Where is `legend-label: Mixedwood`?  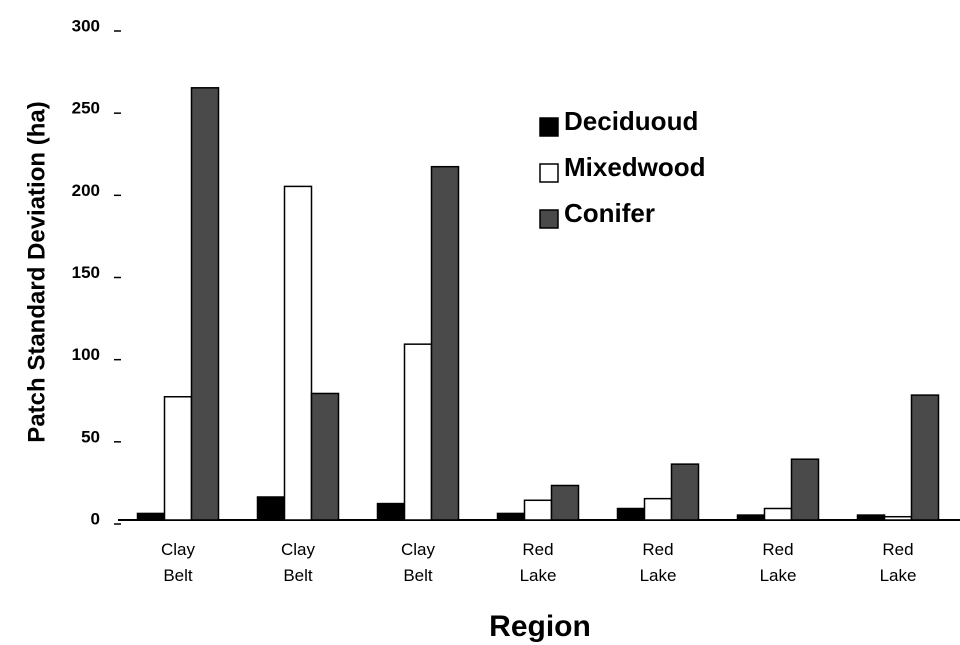 legend-label: Mixedwood is located at coordinates (635, 167).